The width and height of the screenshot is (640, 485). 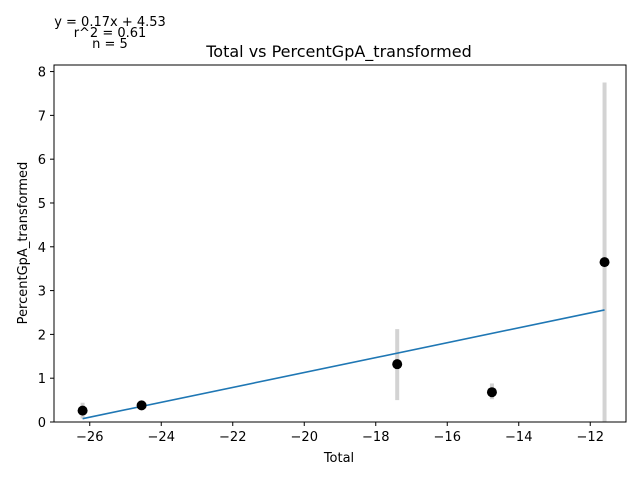 What do you see at coordinates (110, 33) in the screenshot?
I see `fit-r-squared: r^2 = 0.61` at bounding box center [110, 33].